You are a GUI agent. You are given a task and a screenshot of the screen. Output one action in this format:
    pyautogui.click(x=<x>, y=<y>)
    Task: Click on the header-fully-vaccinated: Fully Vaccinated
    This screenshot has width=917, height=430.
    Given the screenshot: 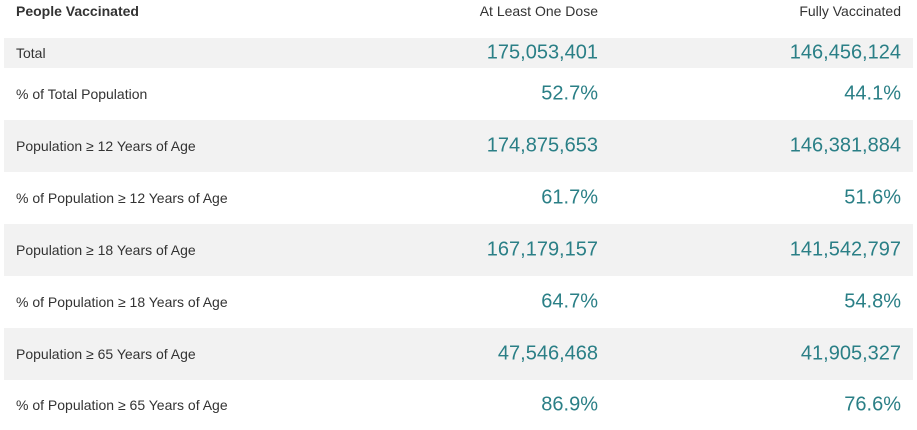 What is the action you would take?
    pyautogui.click(x=850, y=11)
    